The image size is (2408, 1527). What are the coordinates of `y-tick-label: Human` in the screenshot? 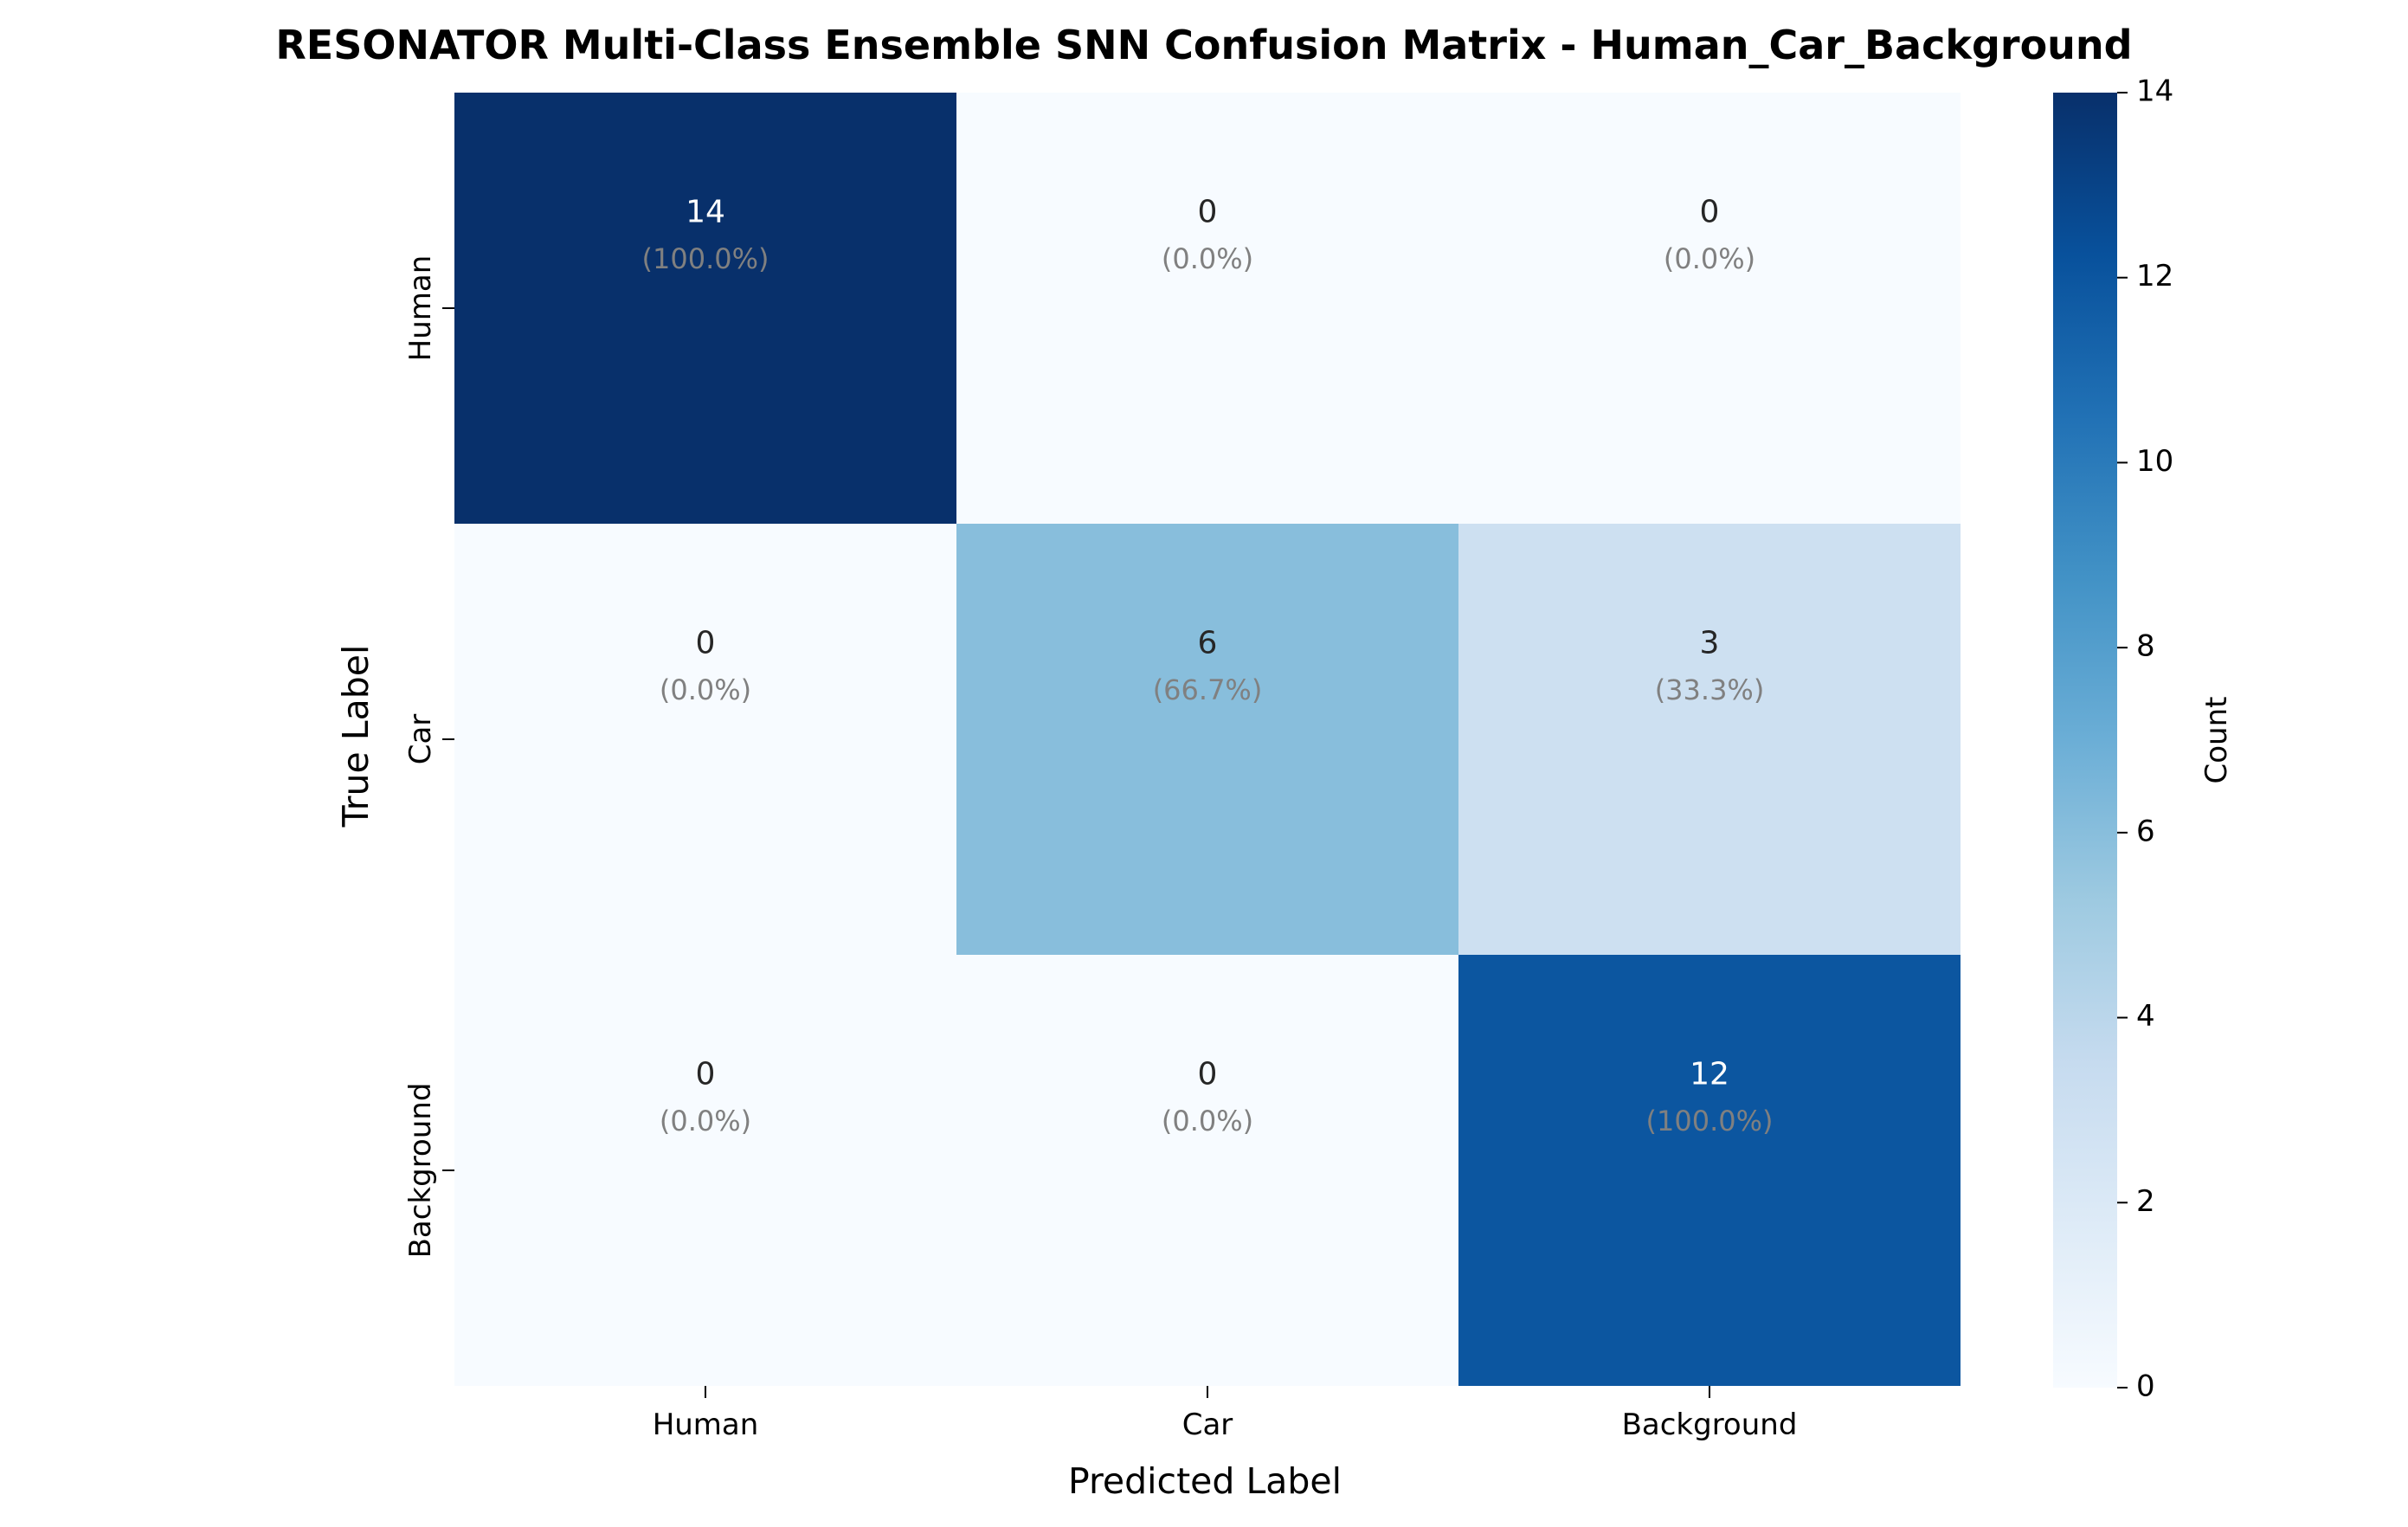 It's located at (420, 309).